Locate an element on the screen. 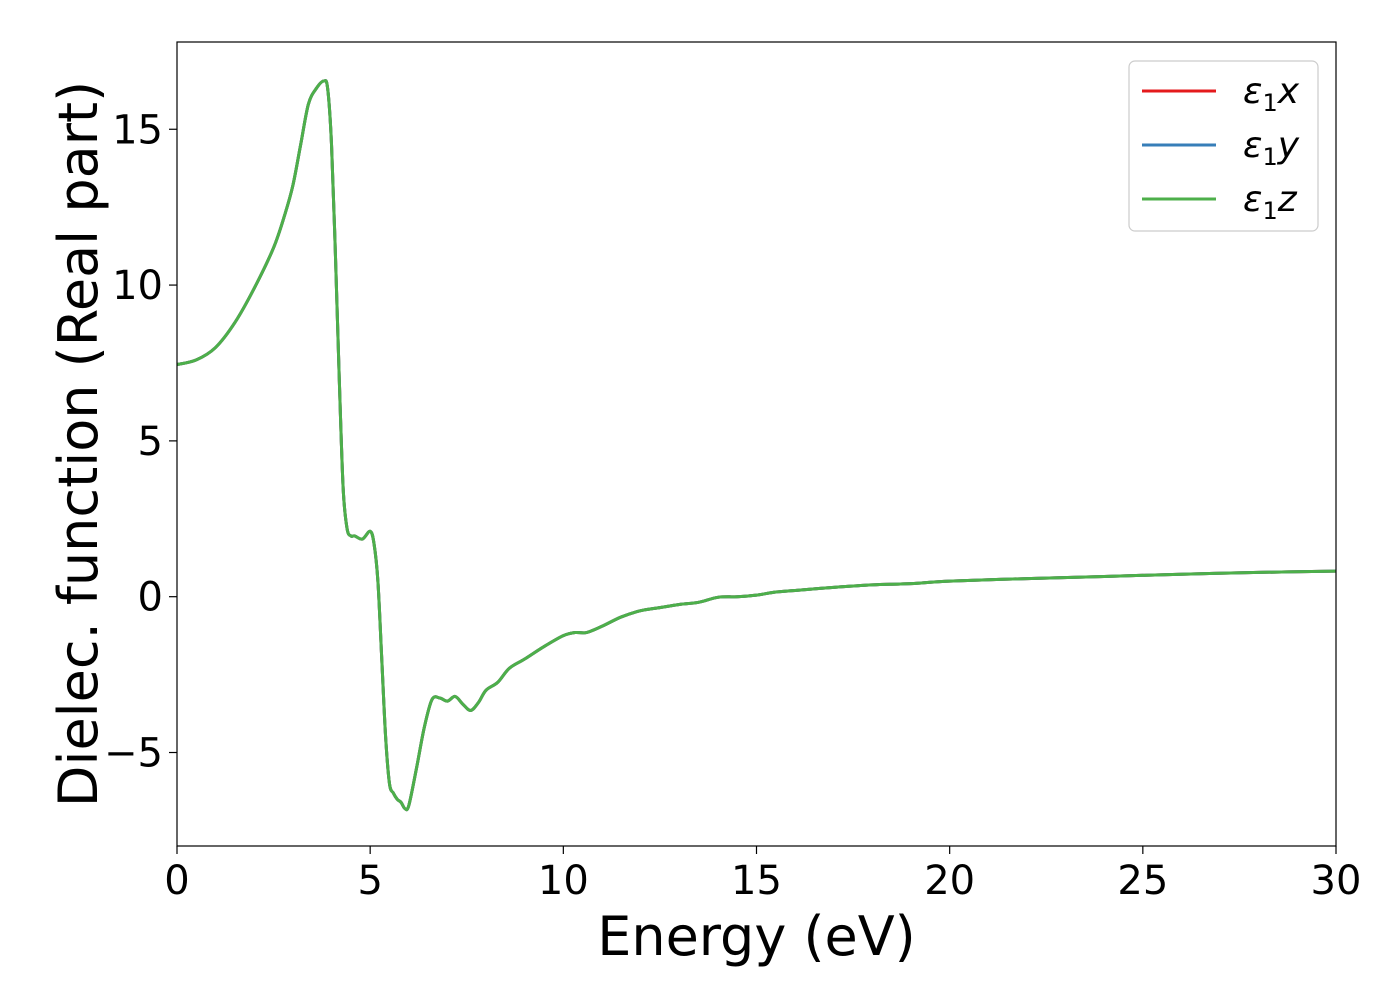 Image resolution: width=1400 pixels, height=1000 pixels. x-axis-title: Energy (eV) is located at coordinates (756, 936).